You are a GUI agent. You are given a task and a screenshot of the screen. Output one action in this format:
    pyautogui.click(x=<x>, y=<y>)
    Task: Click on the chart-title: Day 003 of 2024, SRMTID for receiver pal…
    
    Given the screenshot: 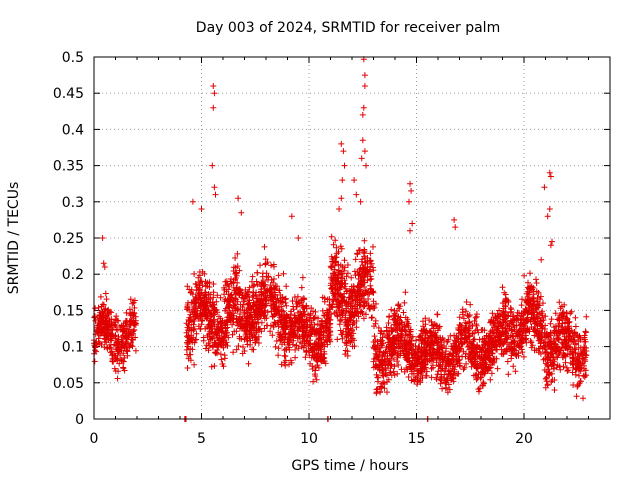 What is the action you would take?
    pyautogui.click(x=348, y=28)
    